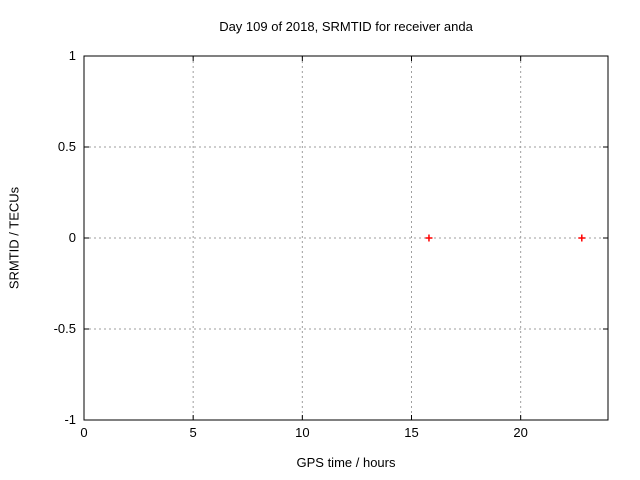 This screenshot has height=480, width=640. I want to click on x-tick-label: 15, so click(411, 432).